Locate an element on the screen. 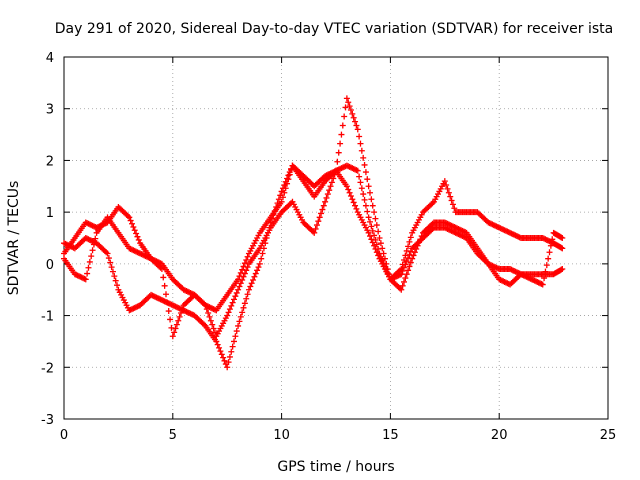 The height and width of the screenshot is (480, 640). y-tick-label: 4 is located at coordinates (50, 58).